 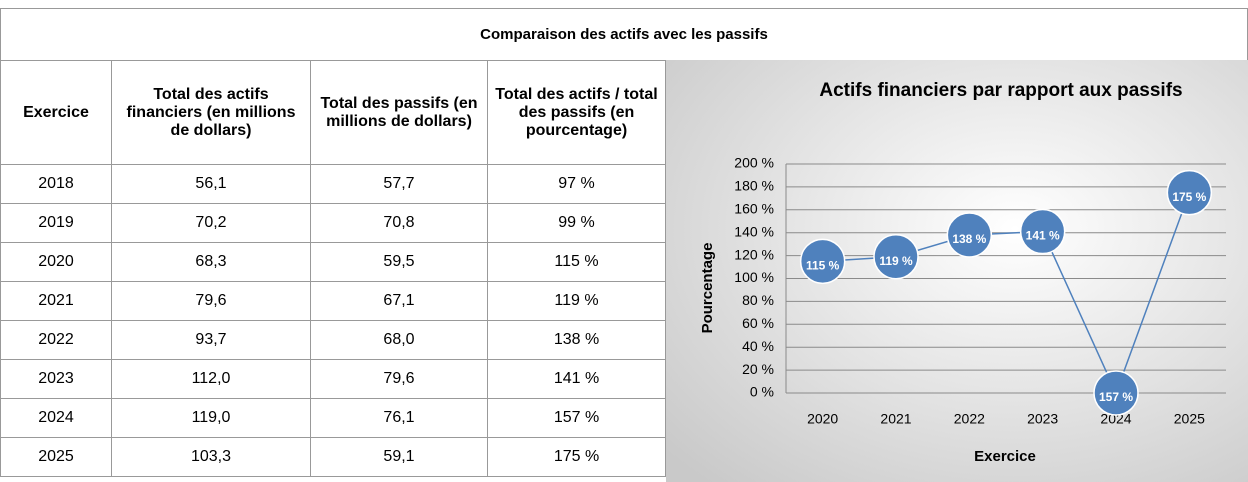 I want to click on table-cell: 119 %, so click(x=576, y=301).